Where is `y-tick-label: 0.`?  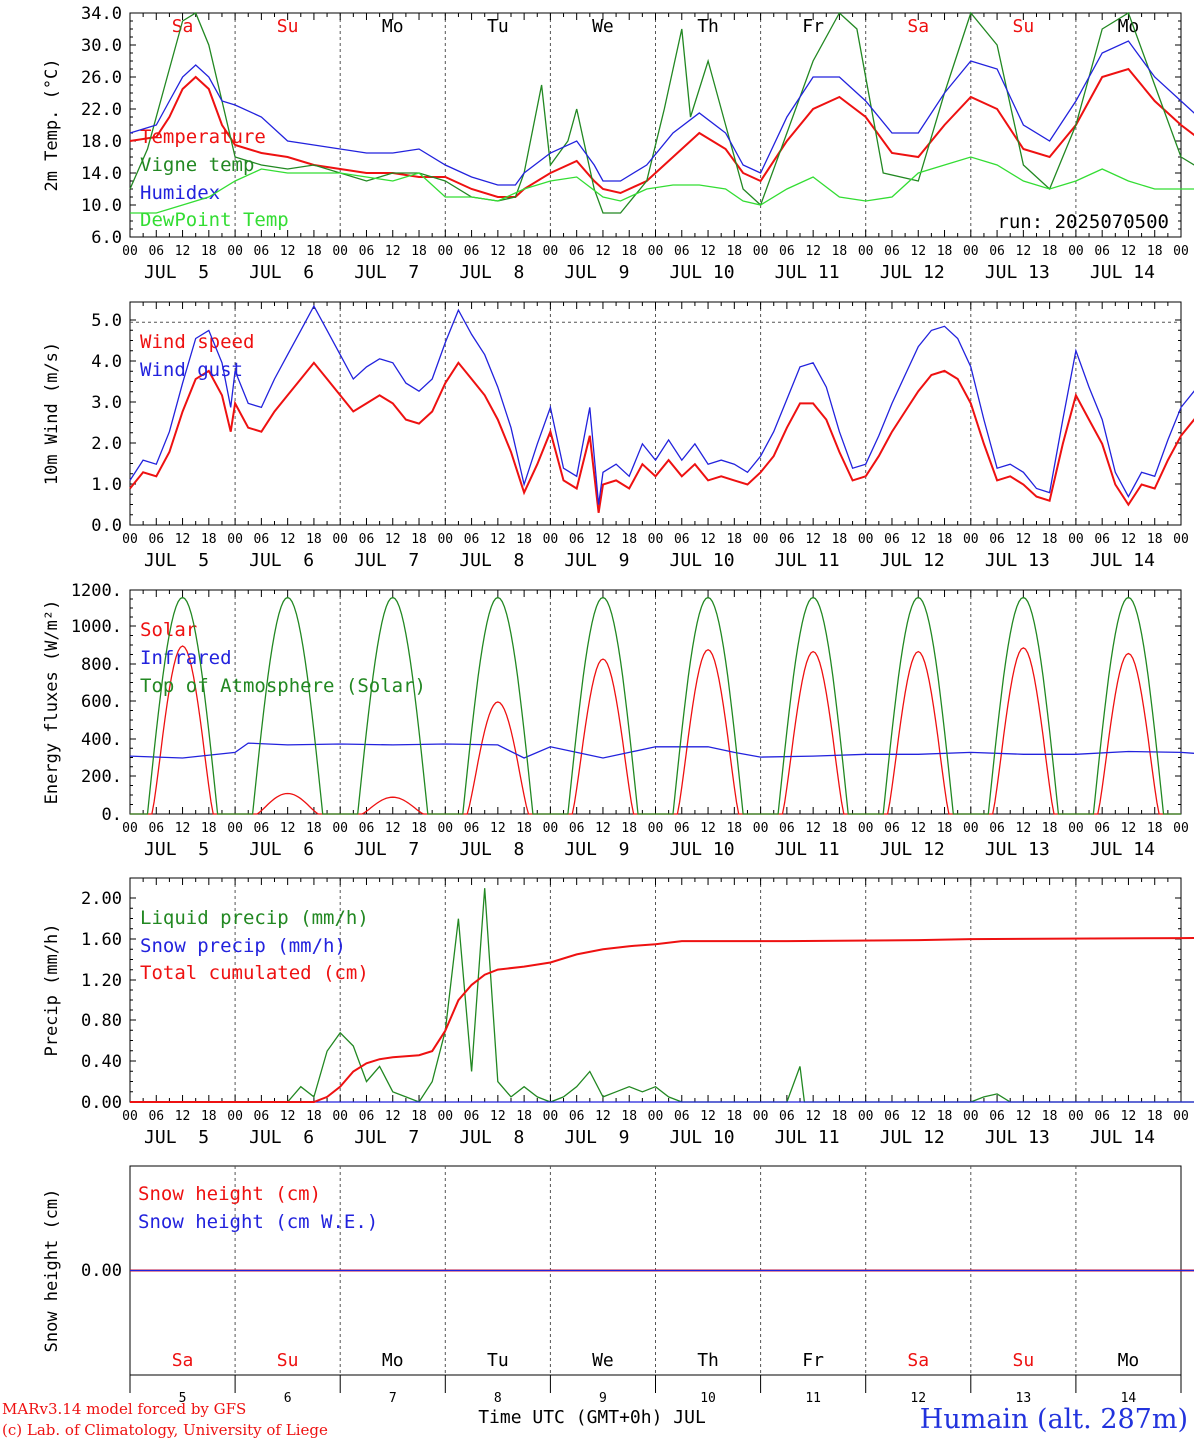
y-tick-label: 0. is located at coordinates (112, 815).